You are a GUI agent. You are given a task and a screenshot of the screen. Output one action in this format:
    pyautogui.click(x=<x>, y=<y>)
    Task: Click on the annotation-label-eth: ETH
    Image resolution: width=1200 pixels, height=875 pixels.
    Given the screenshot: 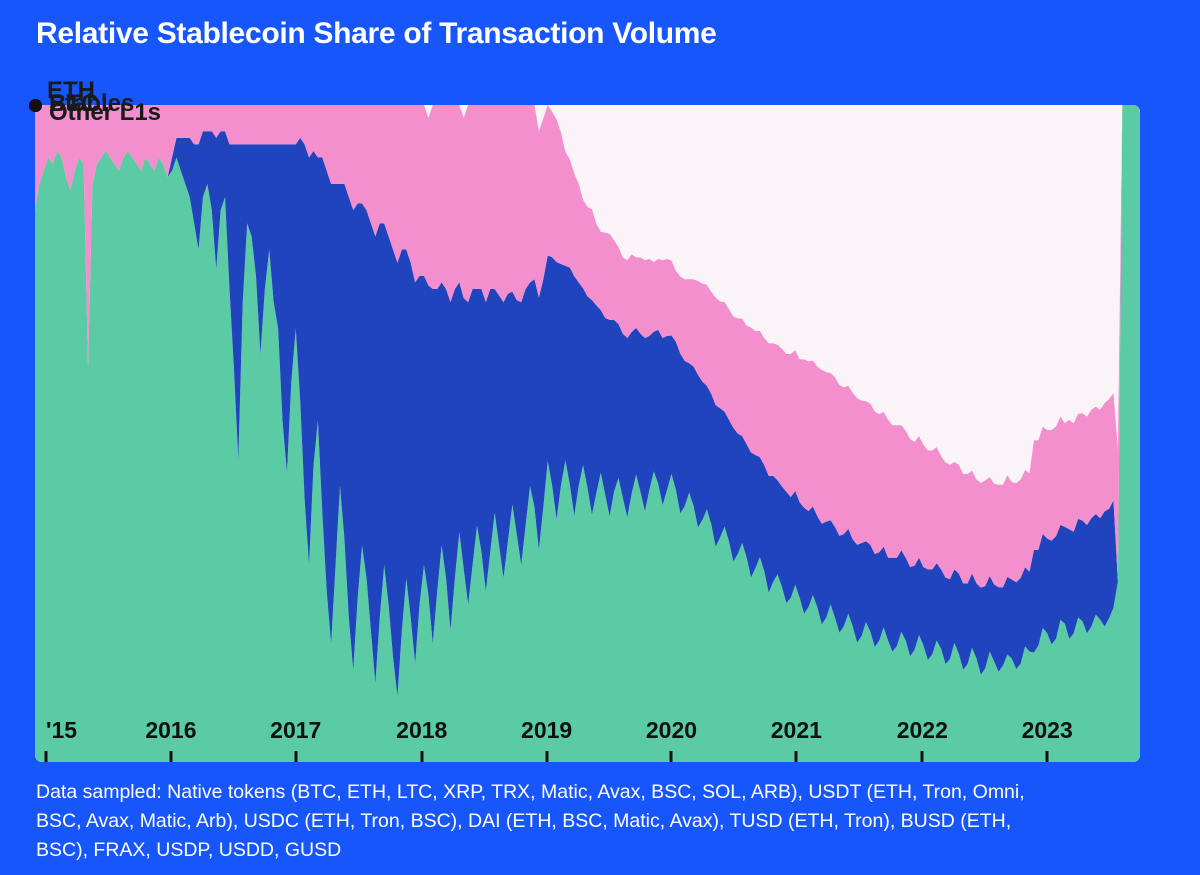 What is the action you would take?
    pyautogui.click(x=71, y=90)
    